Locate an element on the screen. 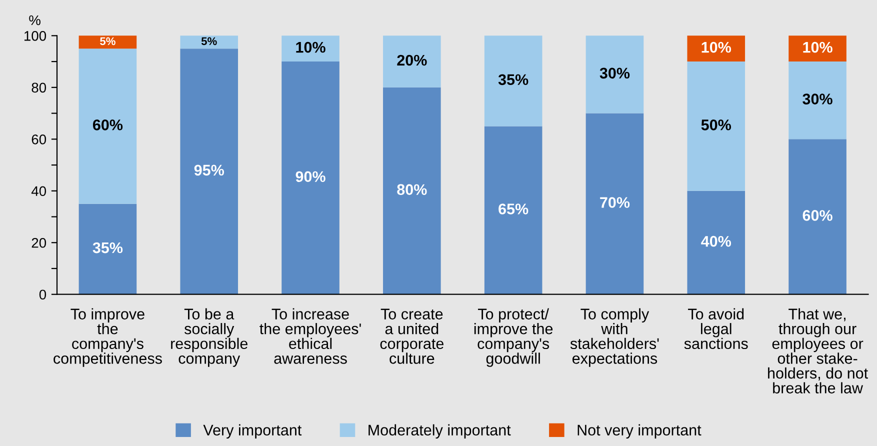 The image size is (877, 446). y-tick-label: 80 is located at coordinates (39, 87).